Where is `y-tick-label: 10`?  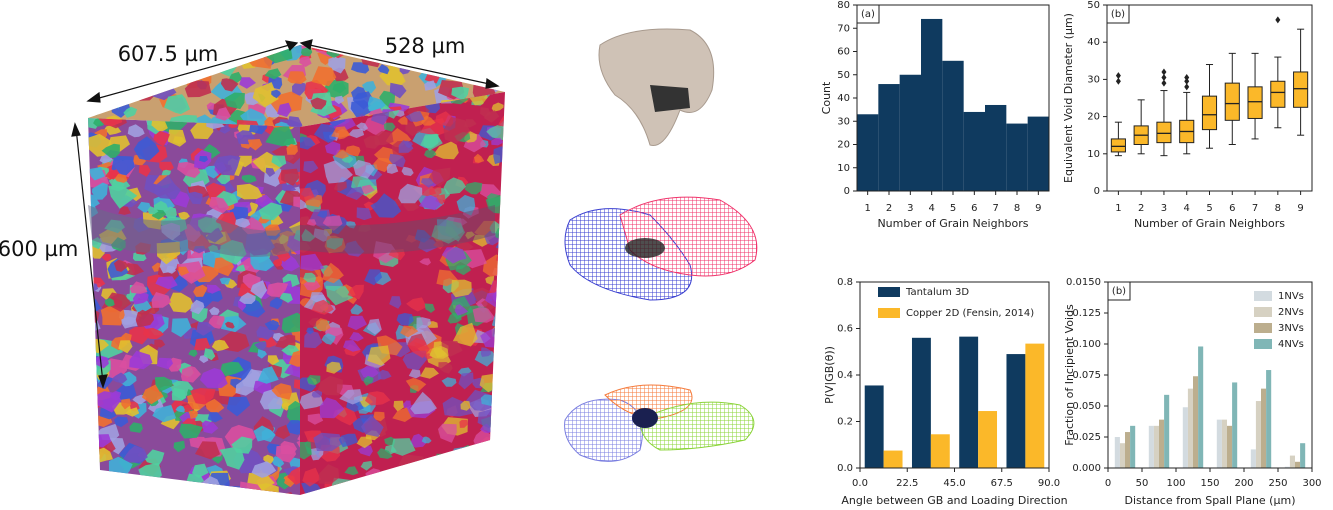 y-tick-label: 10 is located at coordinates (843, 168).